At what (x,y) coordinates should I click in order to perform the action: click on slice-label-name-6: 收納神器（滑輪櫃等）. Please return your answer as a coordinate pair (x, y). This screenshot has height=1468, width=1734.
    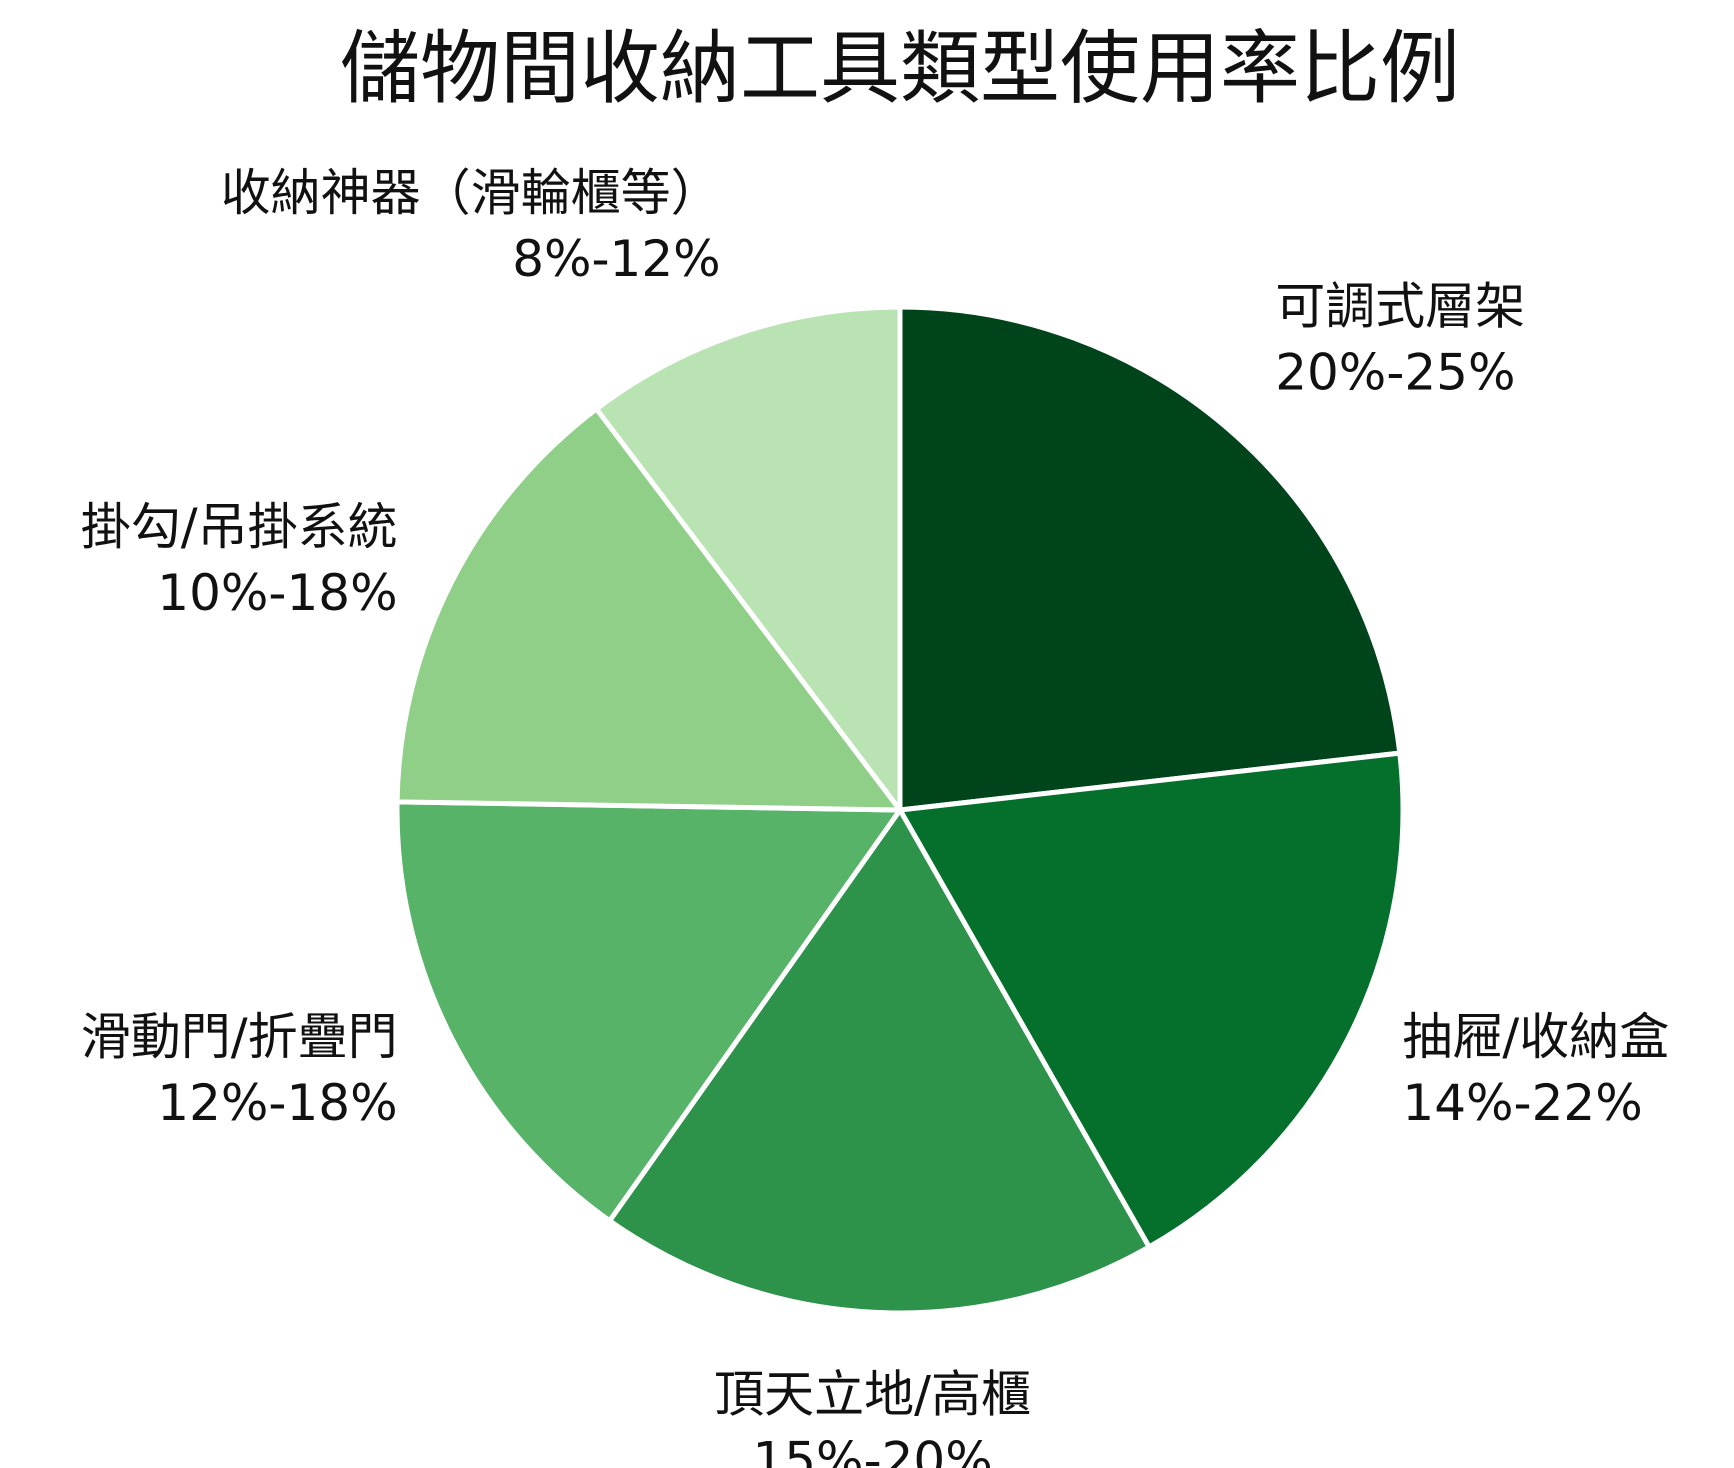
    Looking at the image, I should click on (471, 193).